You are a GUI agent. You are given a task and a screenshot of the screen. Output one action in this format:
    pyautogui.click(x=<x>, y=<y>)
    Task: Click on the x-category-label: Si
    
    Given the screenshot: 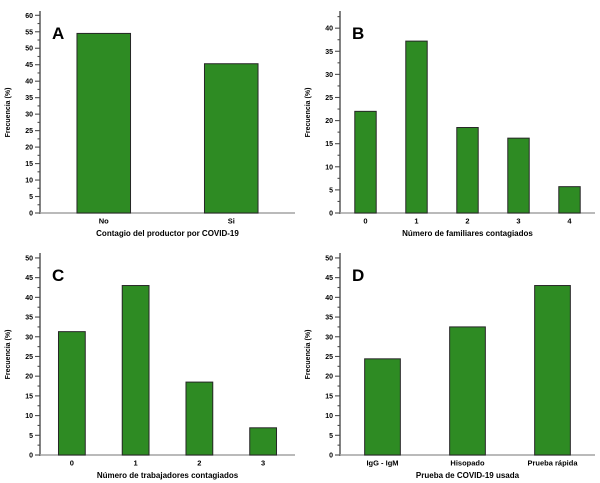 What is the action you would take?
    pyautogui.click(x=231, y=221)
    